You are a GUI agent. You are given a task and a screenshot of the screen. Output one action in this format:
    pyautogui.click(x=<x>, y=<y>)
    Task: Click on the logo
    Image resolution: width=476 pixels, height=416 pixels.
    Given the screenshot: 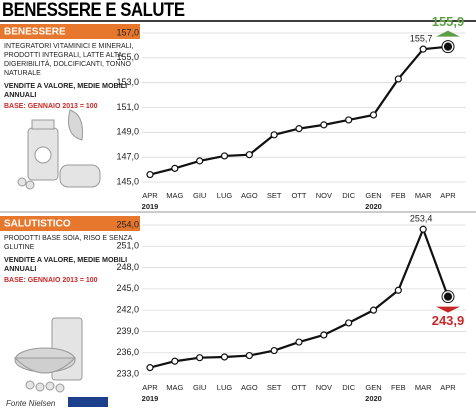 What is the action you would take?
    pyautogui.click(x=88, y=402)
    